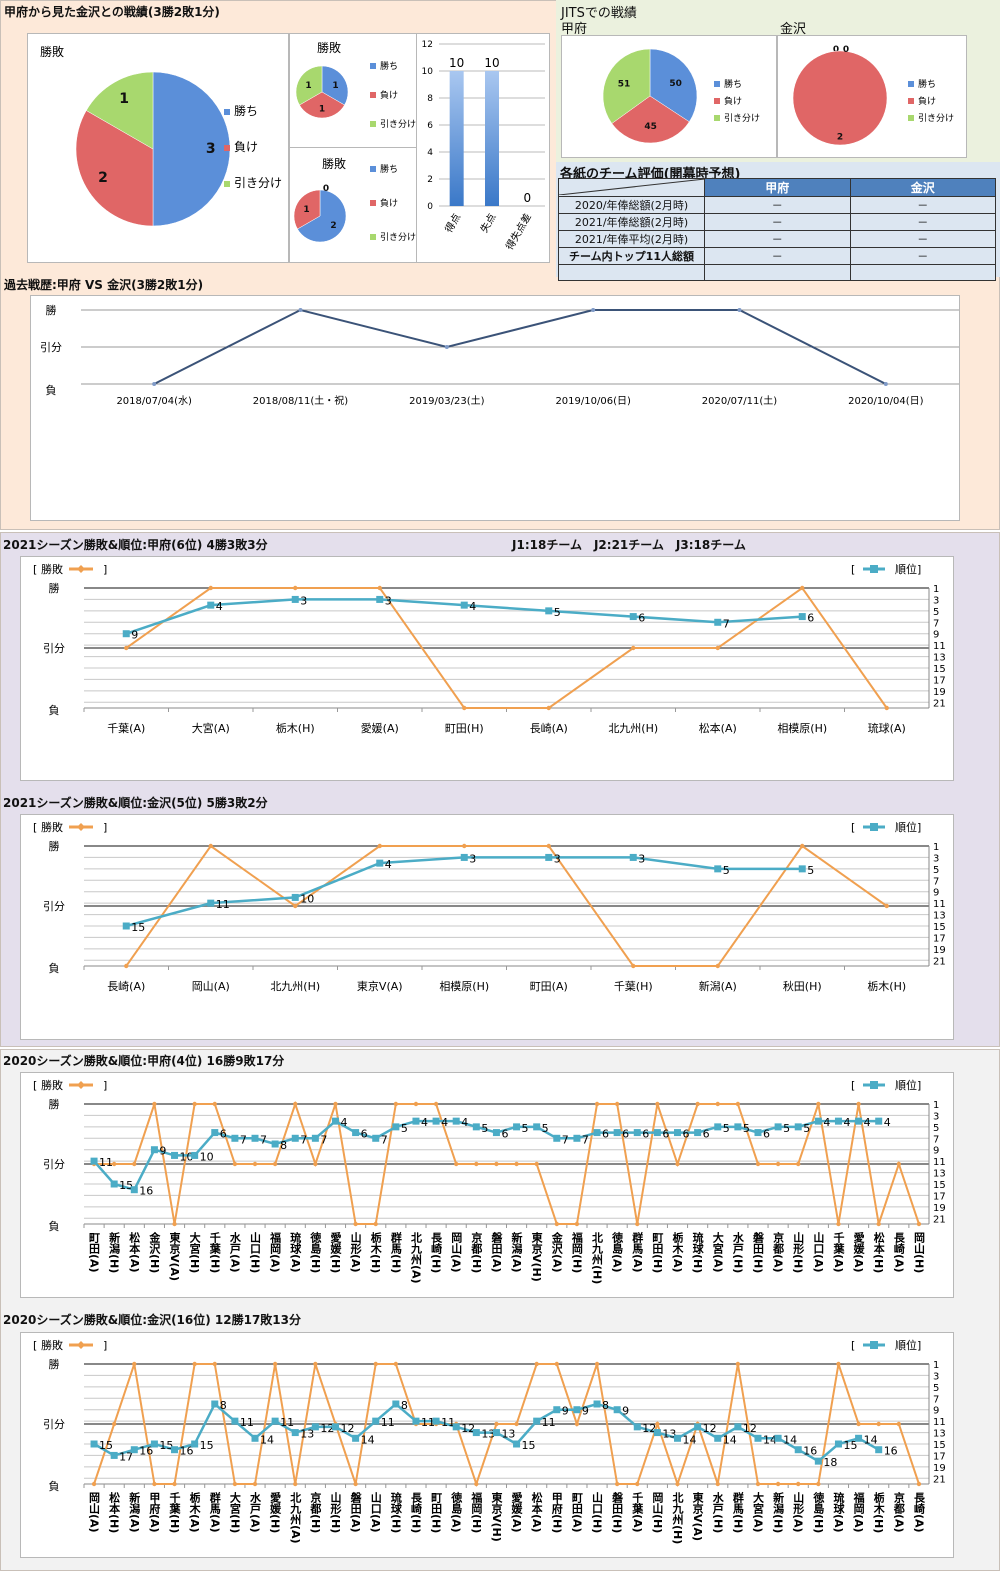  What do you see at coordinates (517, 1512) in the screenshot?
I see `x-tick-label: 愛媛(A)` at bounding box center [517, 1512].